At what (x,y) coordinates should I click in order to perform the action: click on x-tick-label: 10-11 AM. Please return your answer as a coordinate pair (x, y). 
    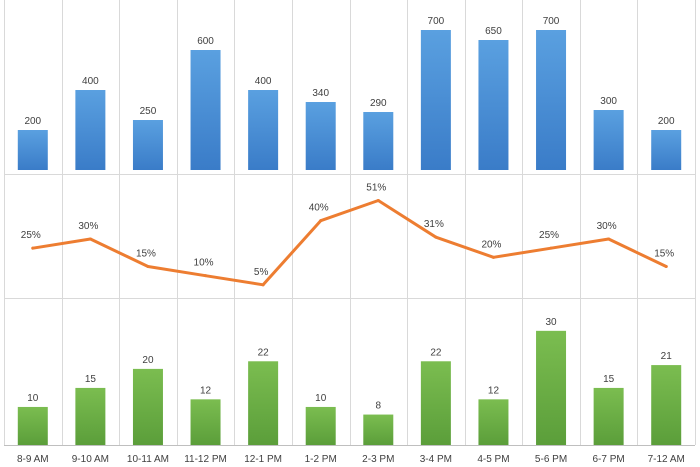
    Looking at the image, I should click on (148, 459).